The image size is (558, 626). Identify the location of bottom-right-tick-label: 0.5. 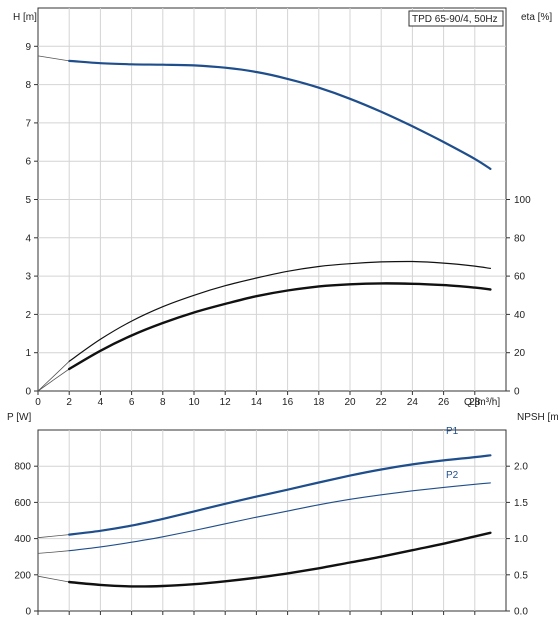
(521, 575).